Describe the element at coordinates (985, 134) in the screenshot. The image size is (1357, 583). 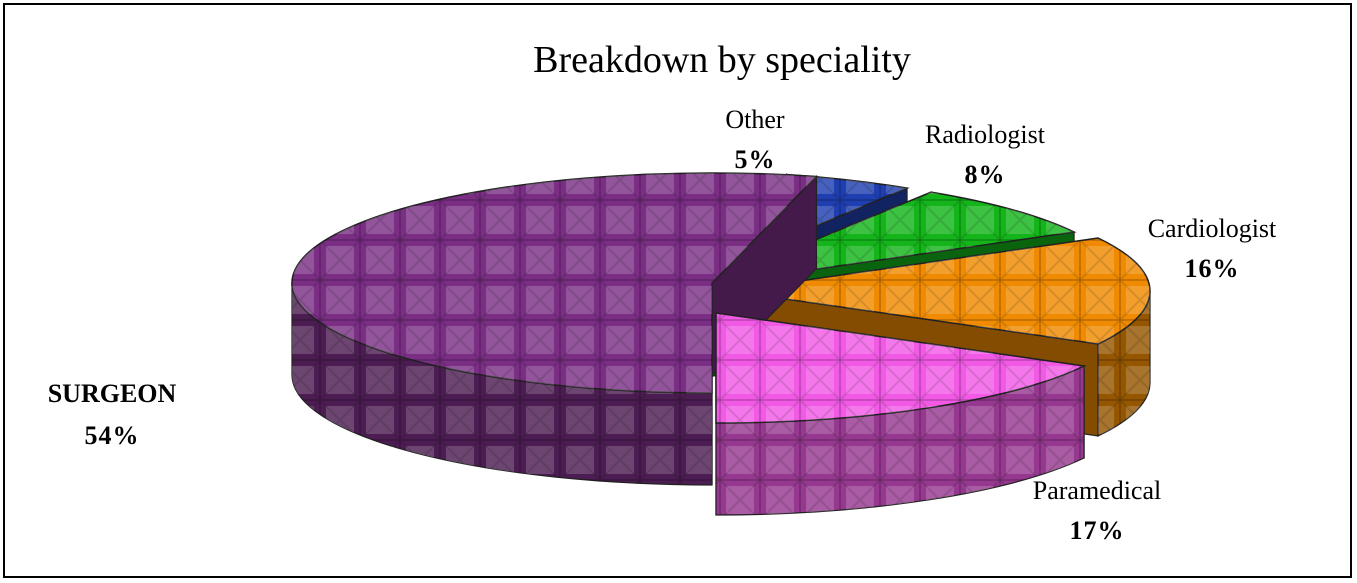
I see `slice-label-radiologist: Radiologist` at that location.